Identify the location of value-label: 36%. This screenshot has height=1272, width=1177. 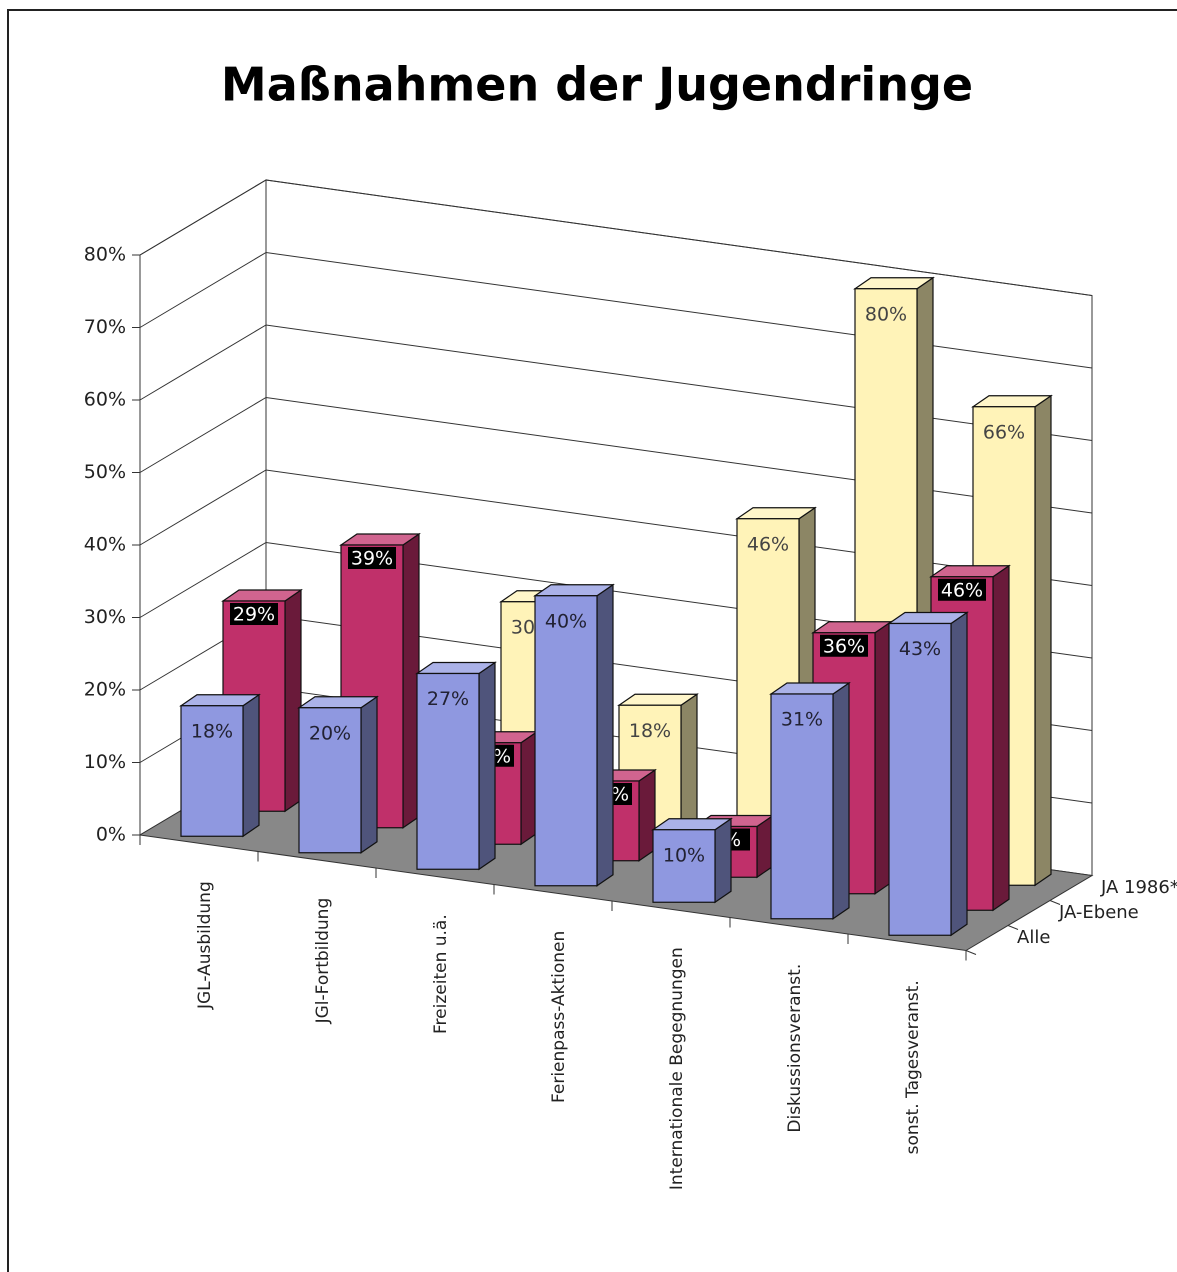
(844, 646).